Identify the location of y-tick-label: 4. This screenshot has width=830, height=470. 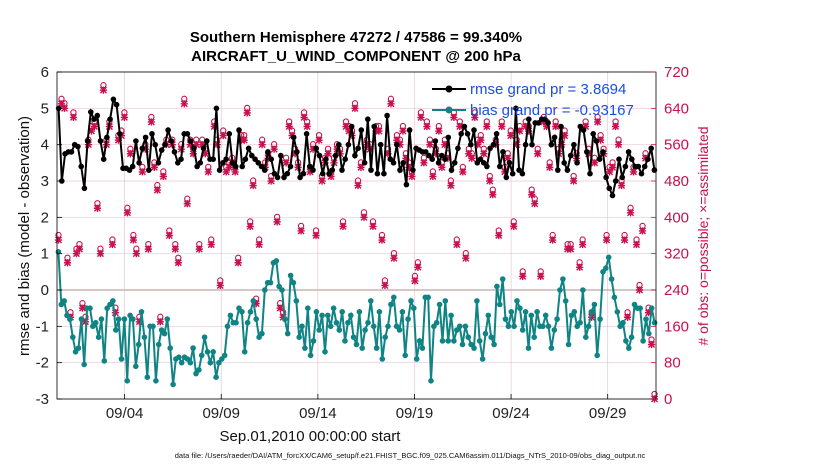
(45, 145).